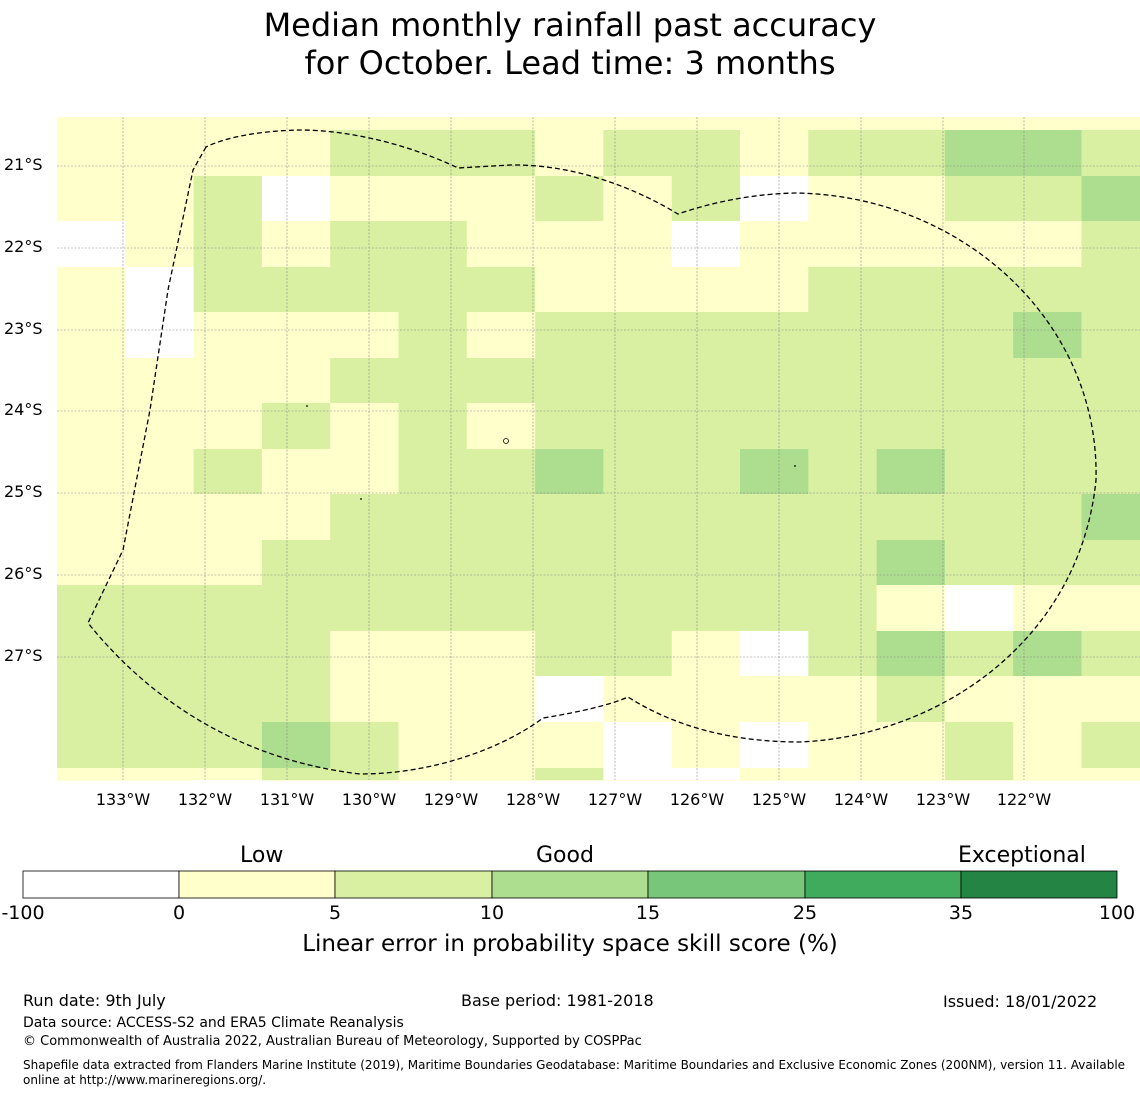  I want to click on latitude-label: 24°S, so click(23, 409).